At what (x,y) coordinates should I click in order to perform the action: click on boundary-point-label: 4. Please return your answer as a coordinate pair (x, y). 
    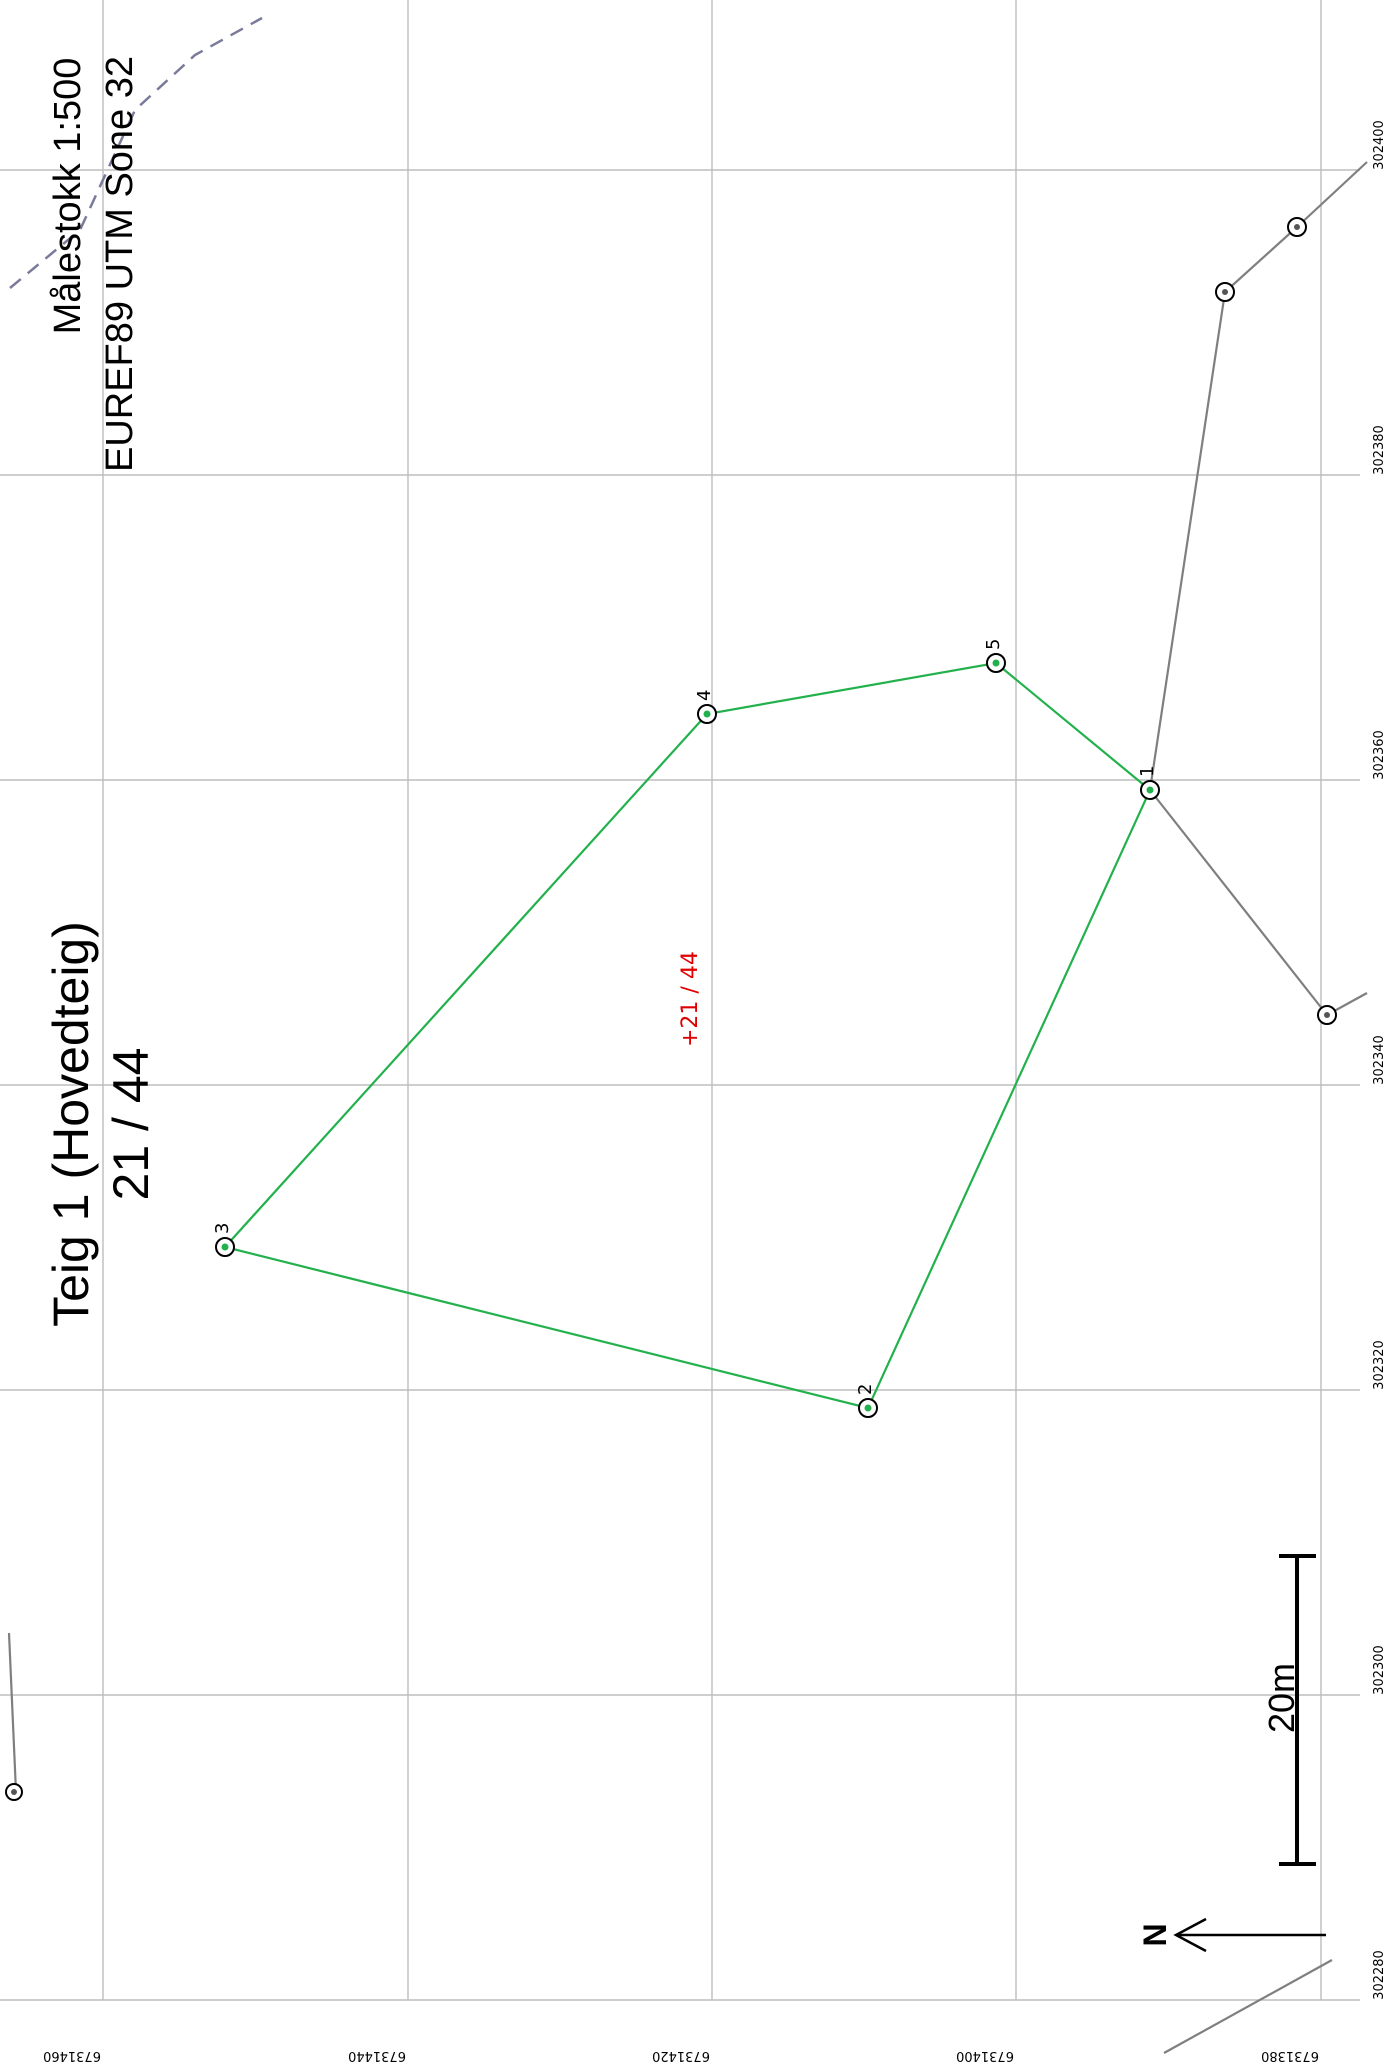
    Looking at the image, I should click on (704, 695).